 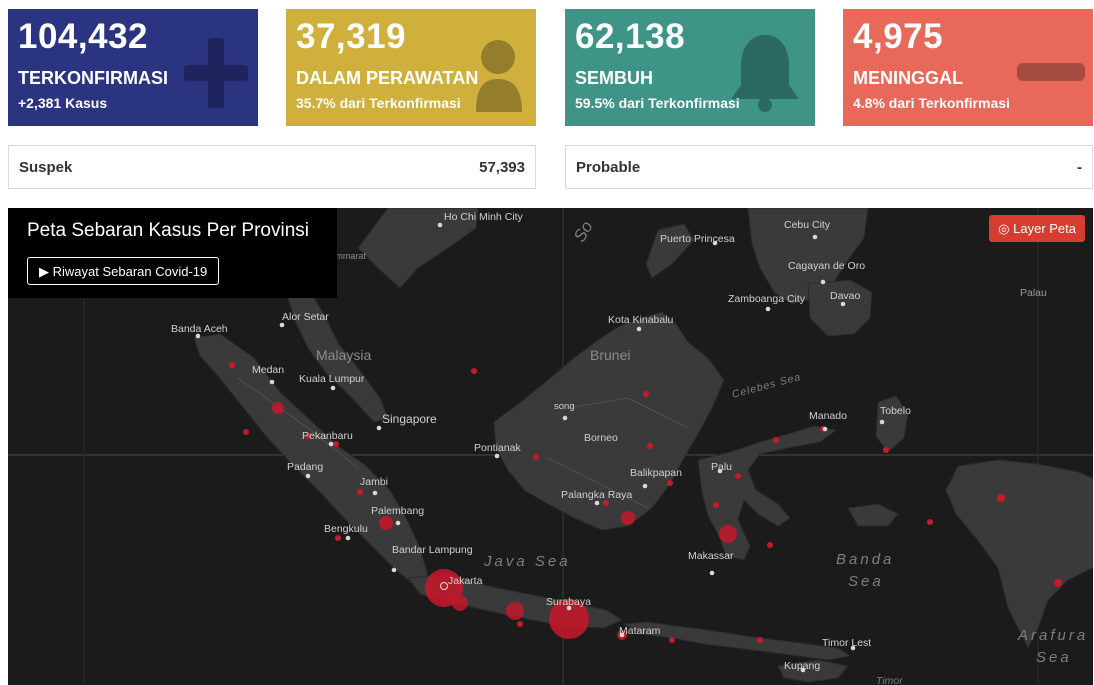 I want to click on layer-map-button: ◎ Layer Peta, so click(x=1037, y=228).